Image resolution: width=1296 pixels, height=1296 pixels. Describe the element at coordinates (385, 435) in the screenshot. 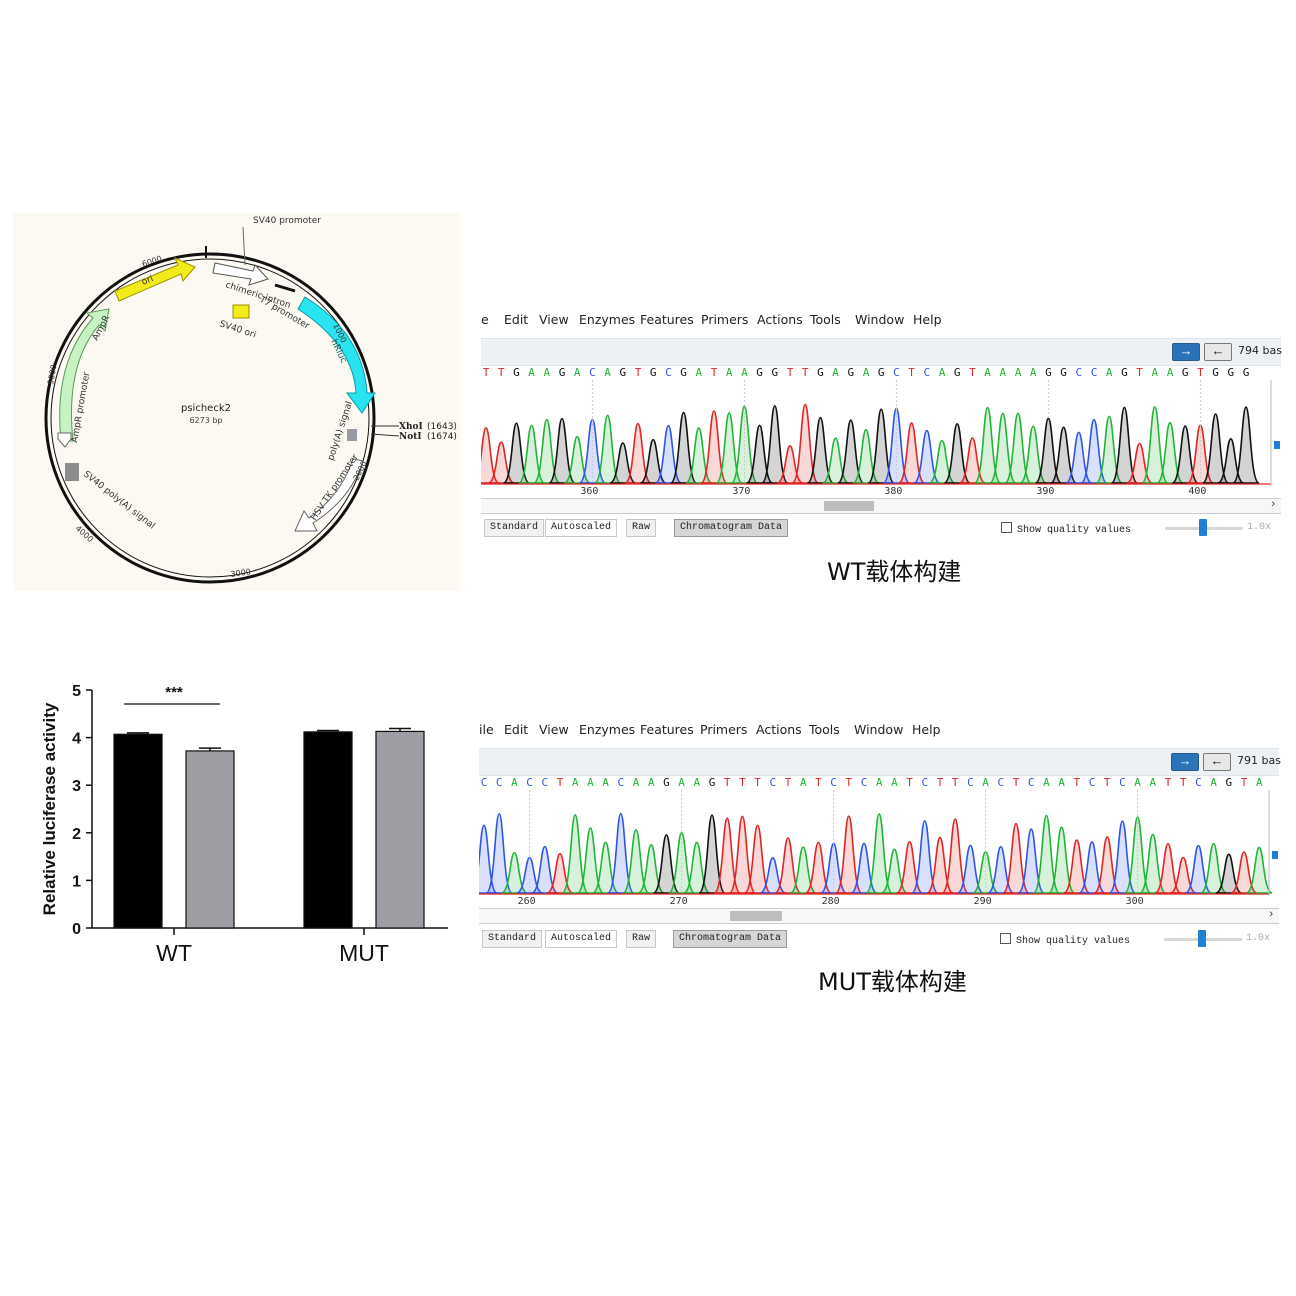

I see `noti-line` at that location.